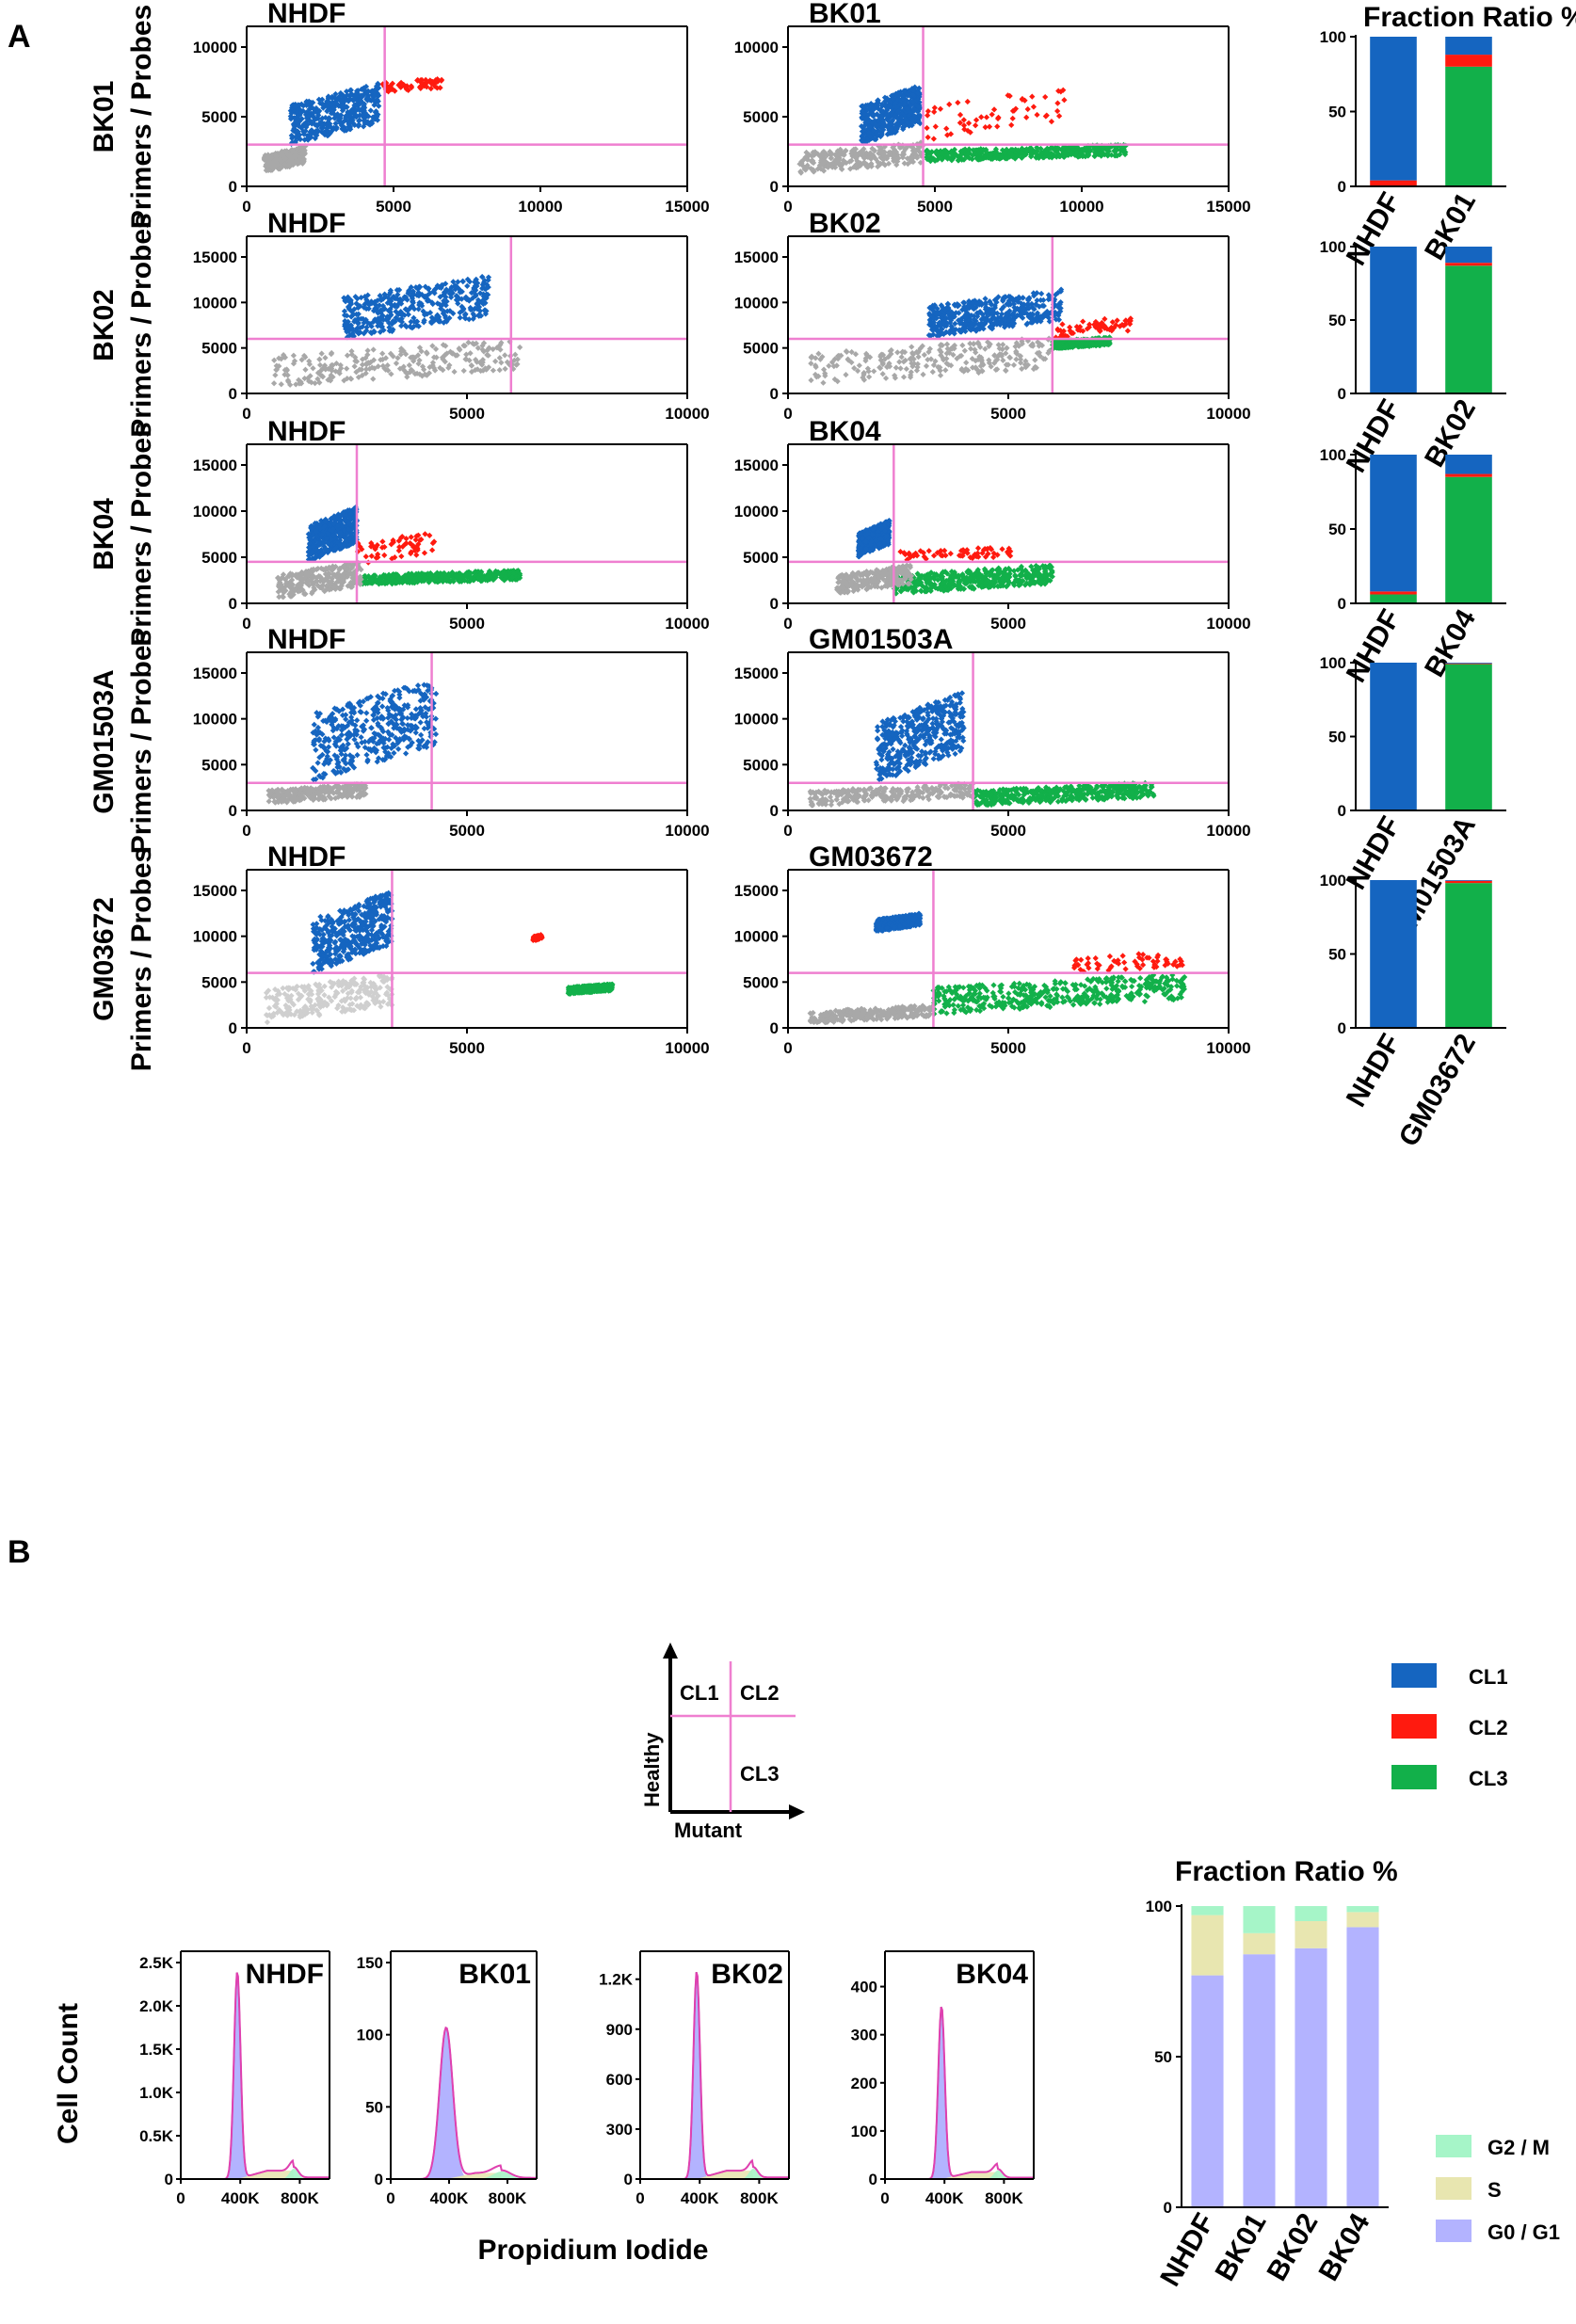  Describe the element at coordinates (122, 117) in the screenshot. I see `row-label-group: BK01 Primers / Probes` at that location.